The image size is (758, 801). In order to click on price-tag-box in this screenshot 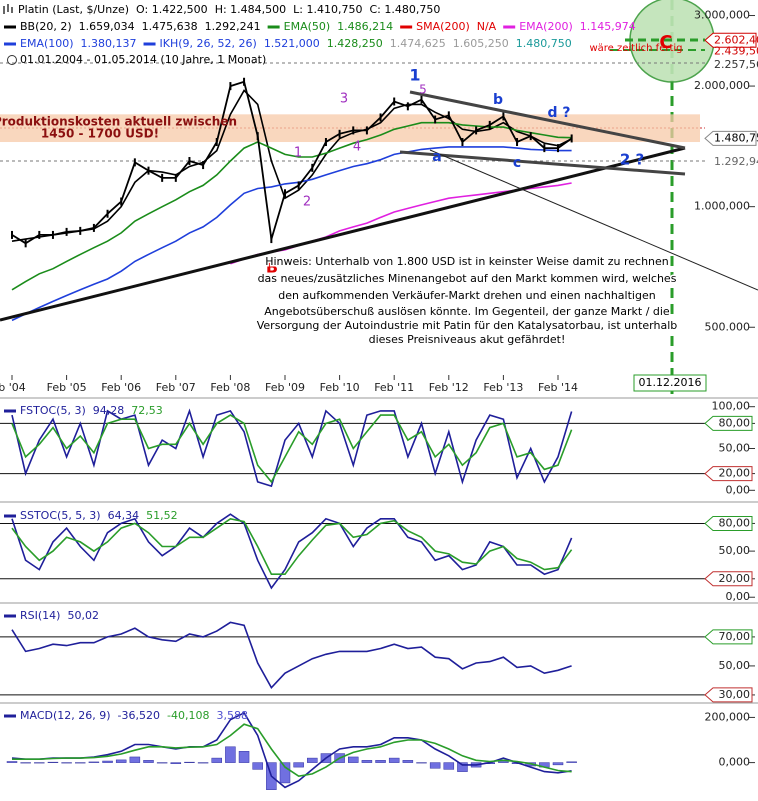, I will do `click(730, 40)`.